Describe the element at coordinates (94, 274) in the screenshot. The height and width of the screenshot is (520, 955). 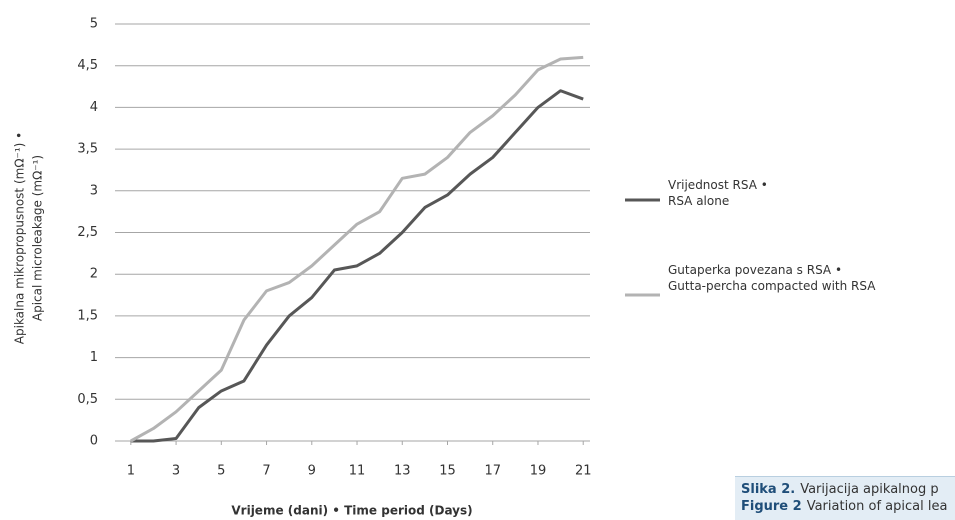
I see `y-tick-label: 2` at that location.